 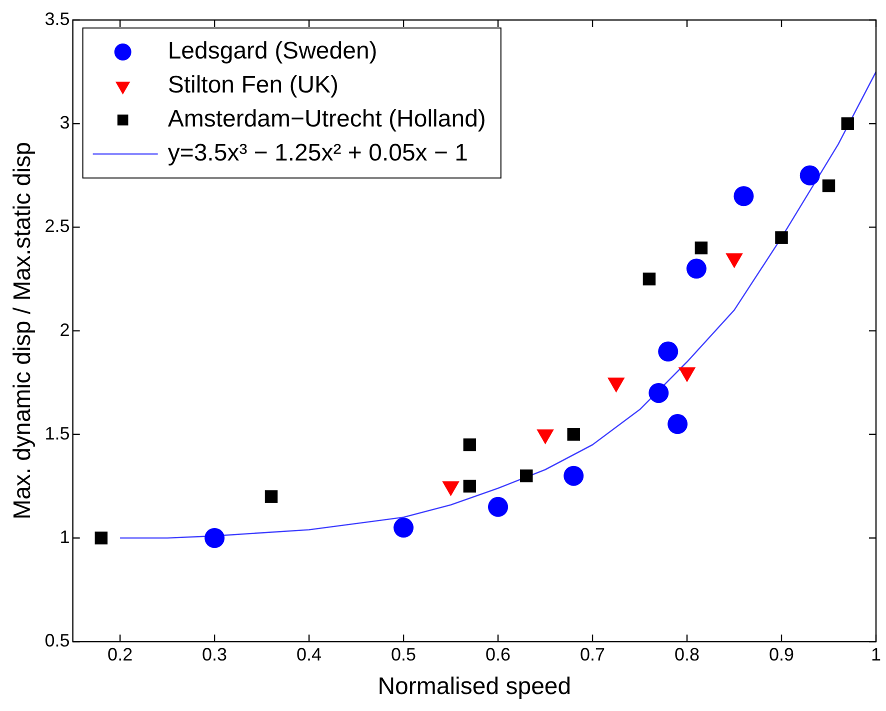 I want to click on y-tick-label: 2, so click(x=65, y=330).